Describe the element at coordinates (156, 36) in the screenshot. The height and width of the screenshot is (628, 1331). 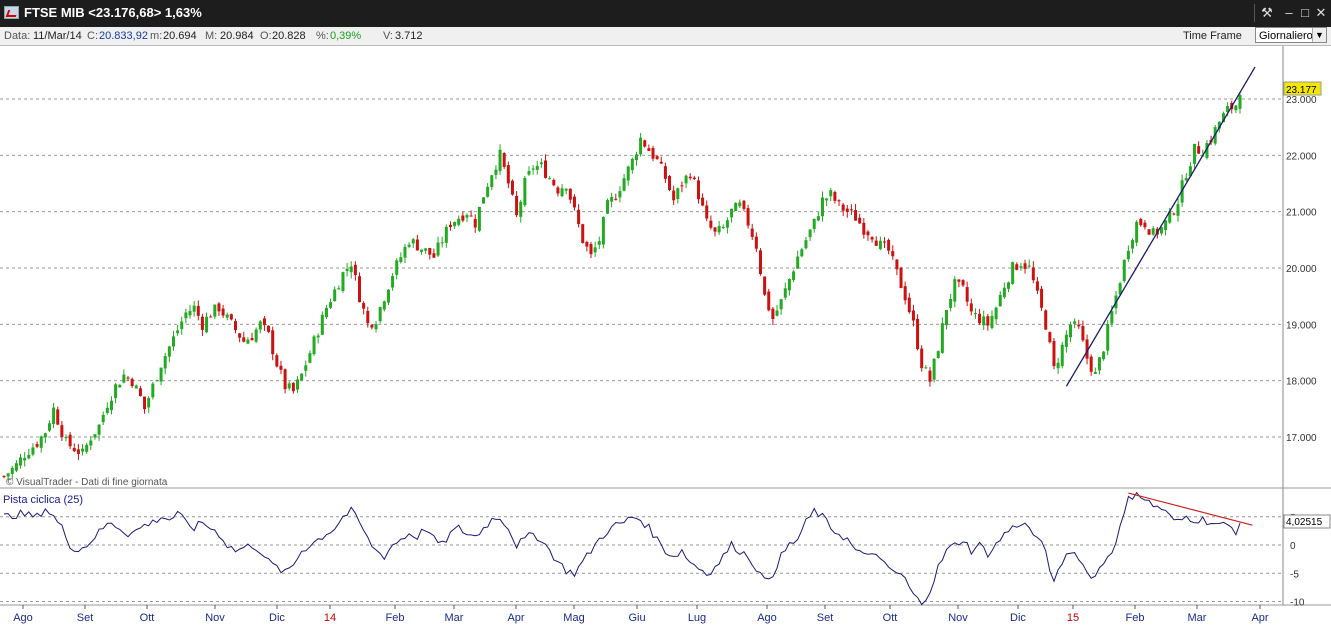
I see `min-label: m:` at that location.